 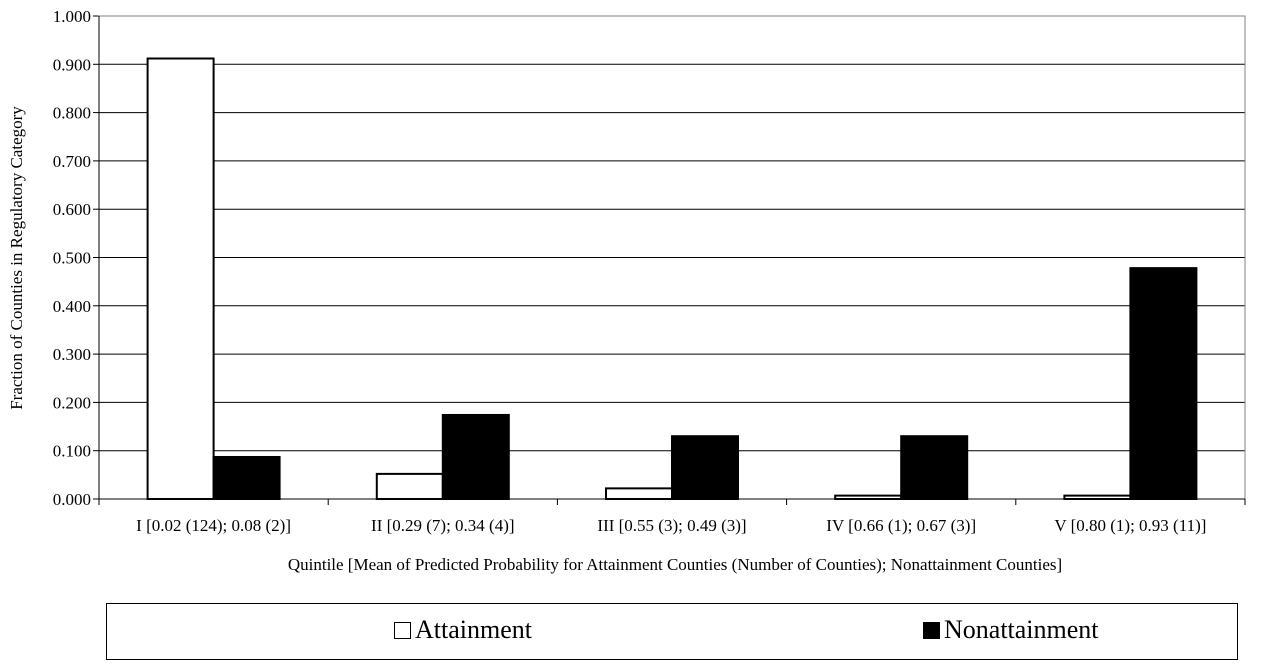 What do you see at coordinates (672, 631) in the screenshot?
I see `legend: Attainment Nonattainment` at bounding box center [672, 631].